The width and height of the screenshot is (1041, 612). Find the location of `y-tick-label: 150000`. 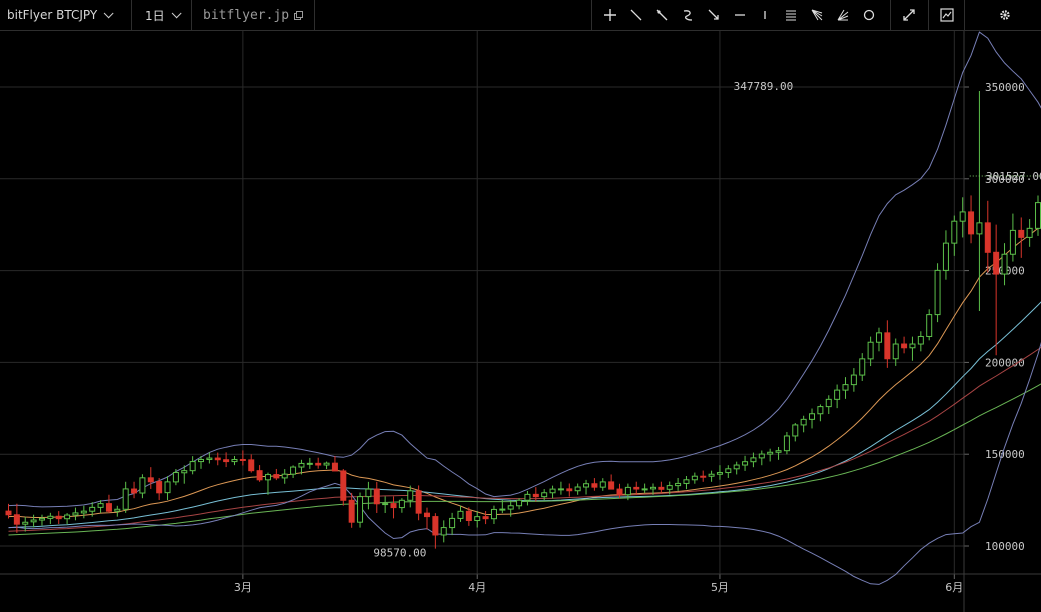

y-tick-label: 150000 is located at coordinates (1005, 454).